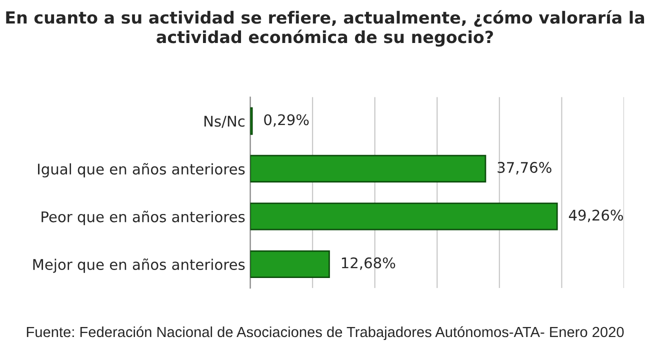 The height and width of the screenshot is (347, 650). What do you see at coordinates (143, 218) in the screenshot?
I see `y-tick-label: Peor que en años anteriores` at bounding box center [143, 218].